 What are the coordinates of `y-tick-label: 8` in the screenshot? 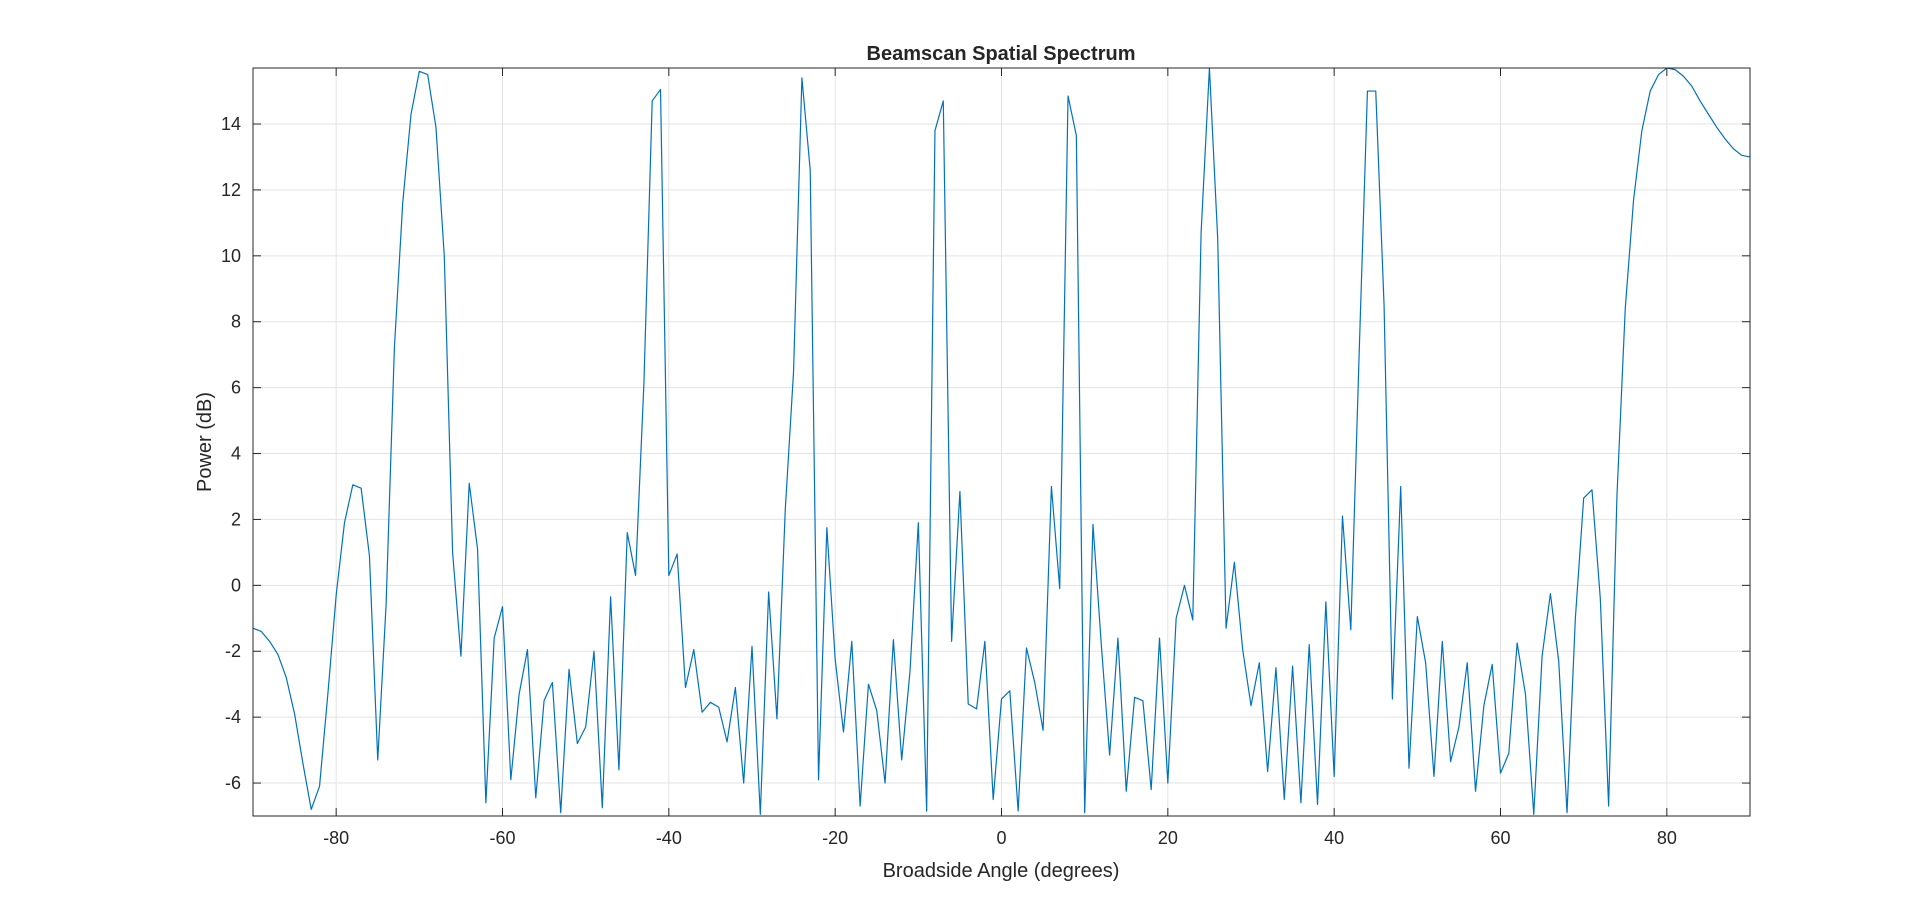 It's located at (236, 322).